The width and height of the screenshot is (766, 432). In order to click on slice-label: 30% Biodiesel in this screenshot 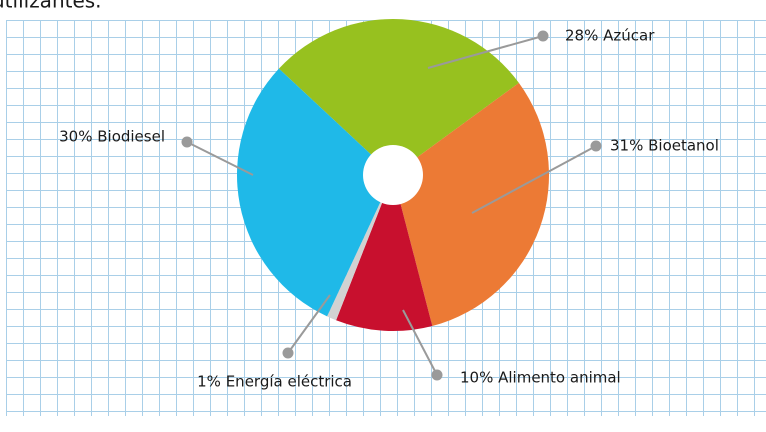, I will do `click(112, 137)`.